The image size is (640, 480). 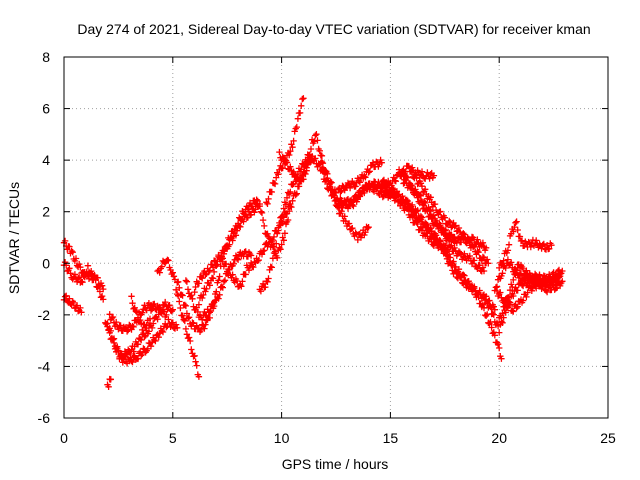 I want to click on x-tick-label: 0, so click(x=64, y=438).